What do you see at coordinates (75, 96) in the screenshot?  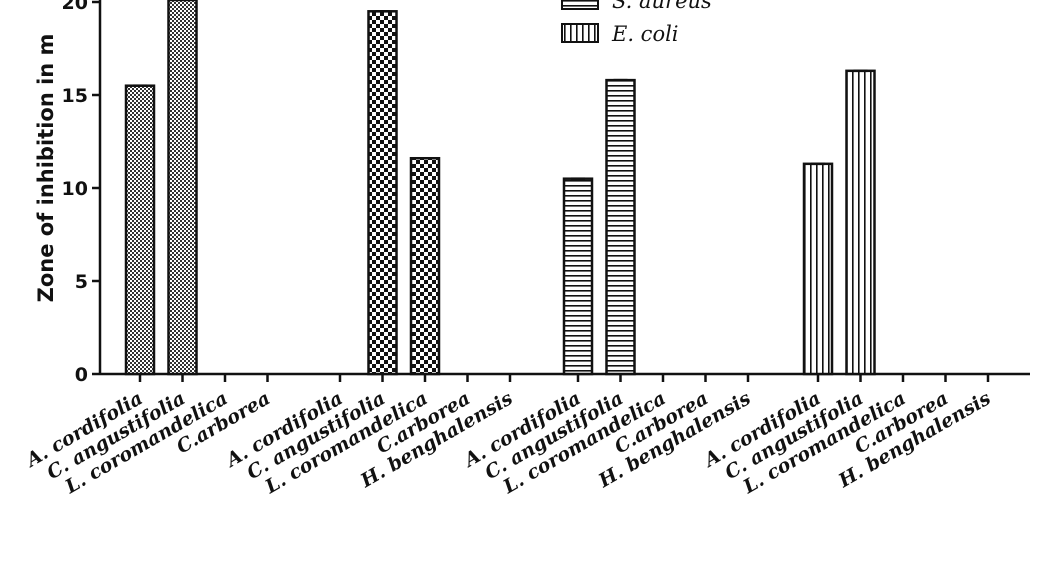 I see `y-tick-label: 15` at bounding box center [75, 96].